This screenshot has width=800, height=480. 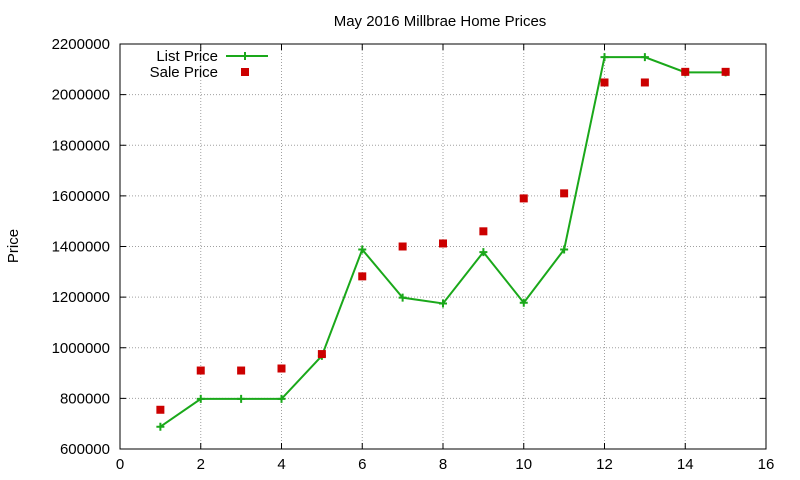 I want to click on x-tick-label: 10, so click(x=523, y=464).